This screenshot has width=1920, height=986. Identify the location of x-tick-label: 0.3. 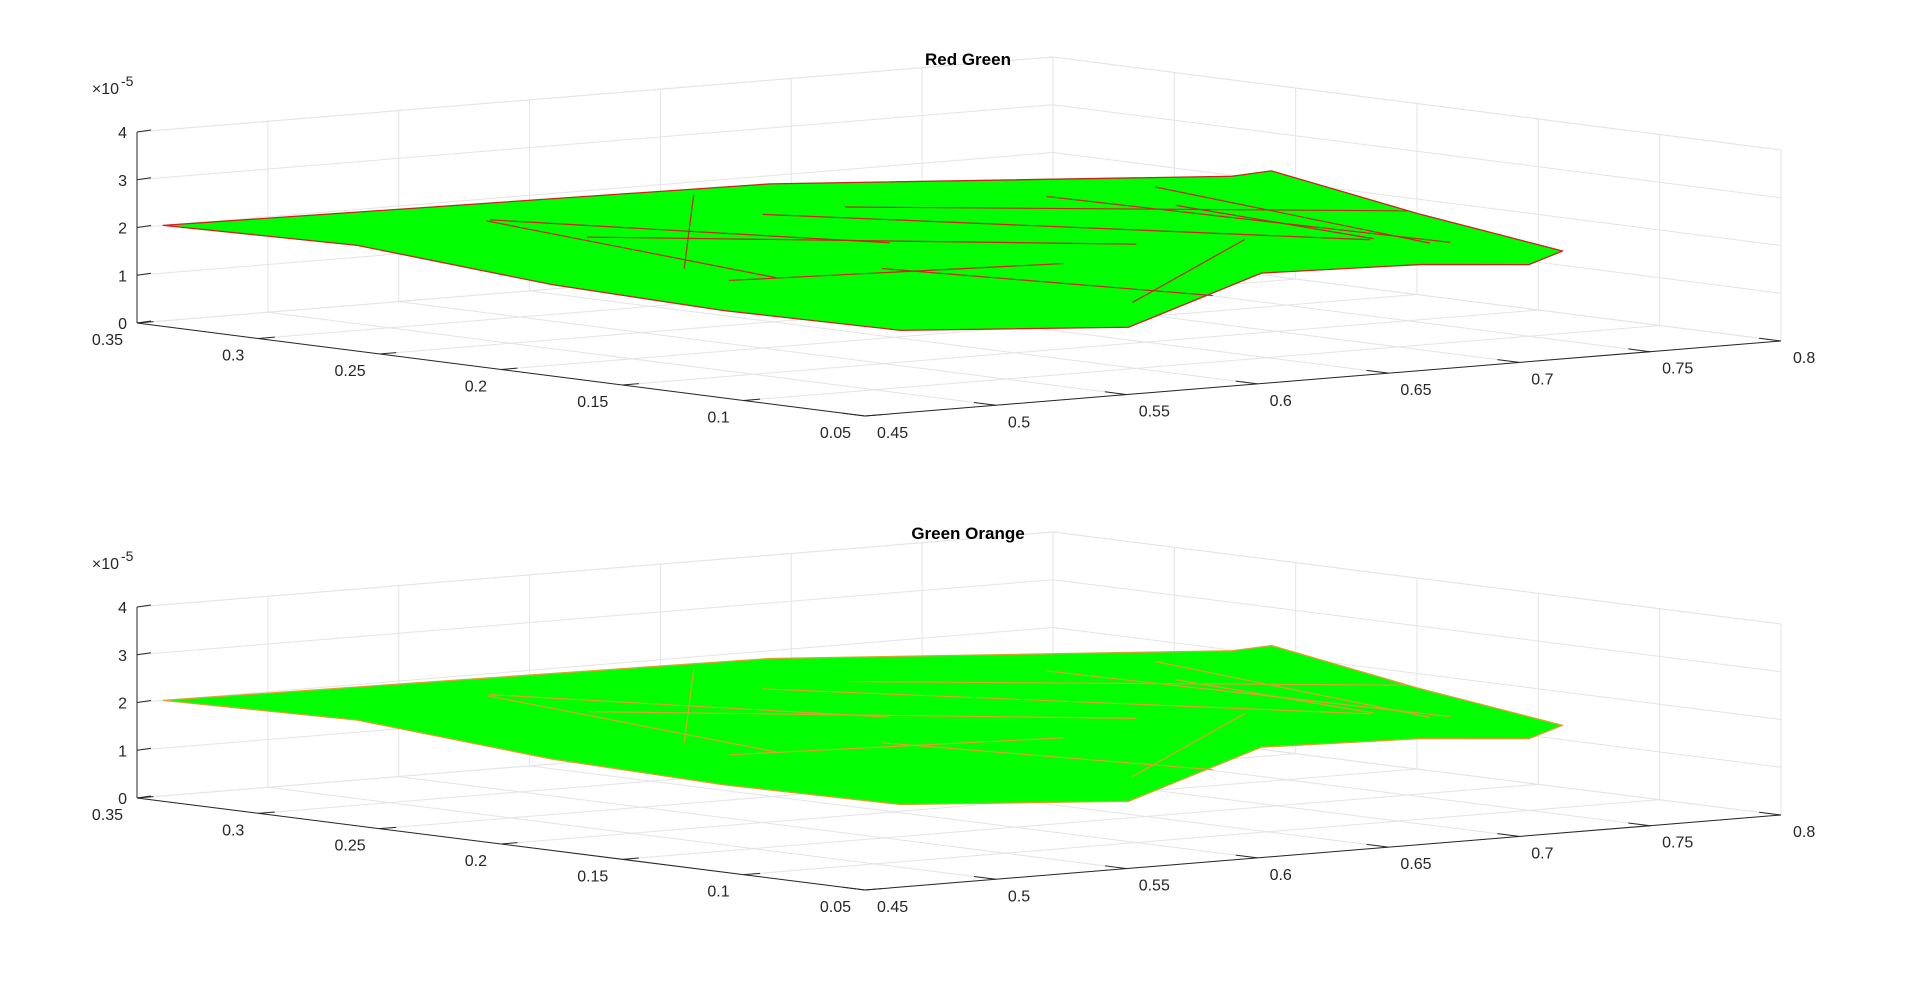
(233, 830).